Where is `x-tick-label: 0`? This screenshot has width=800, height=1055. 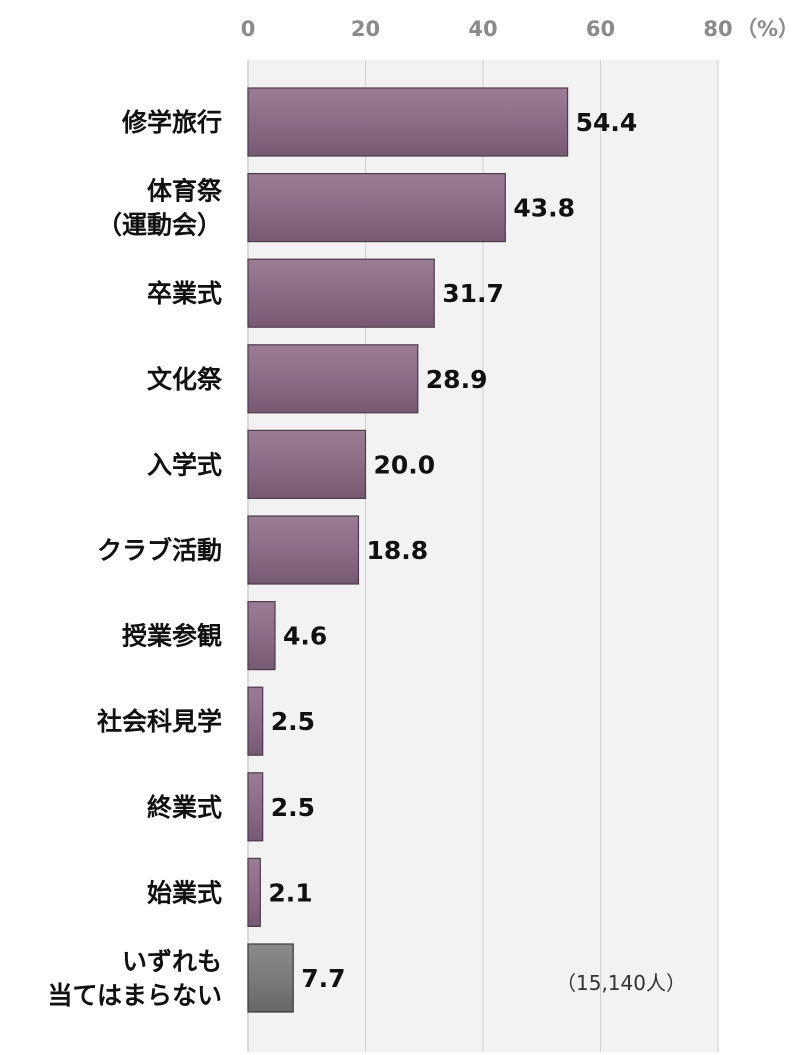
x-tick-label: 0 is located at coordinates (248, 29).